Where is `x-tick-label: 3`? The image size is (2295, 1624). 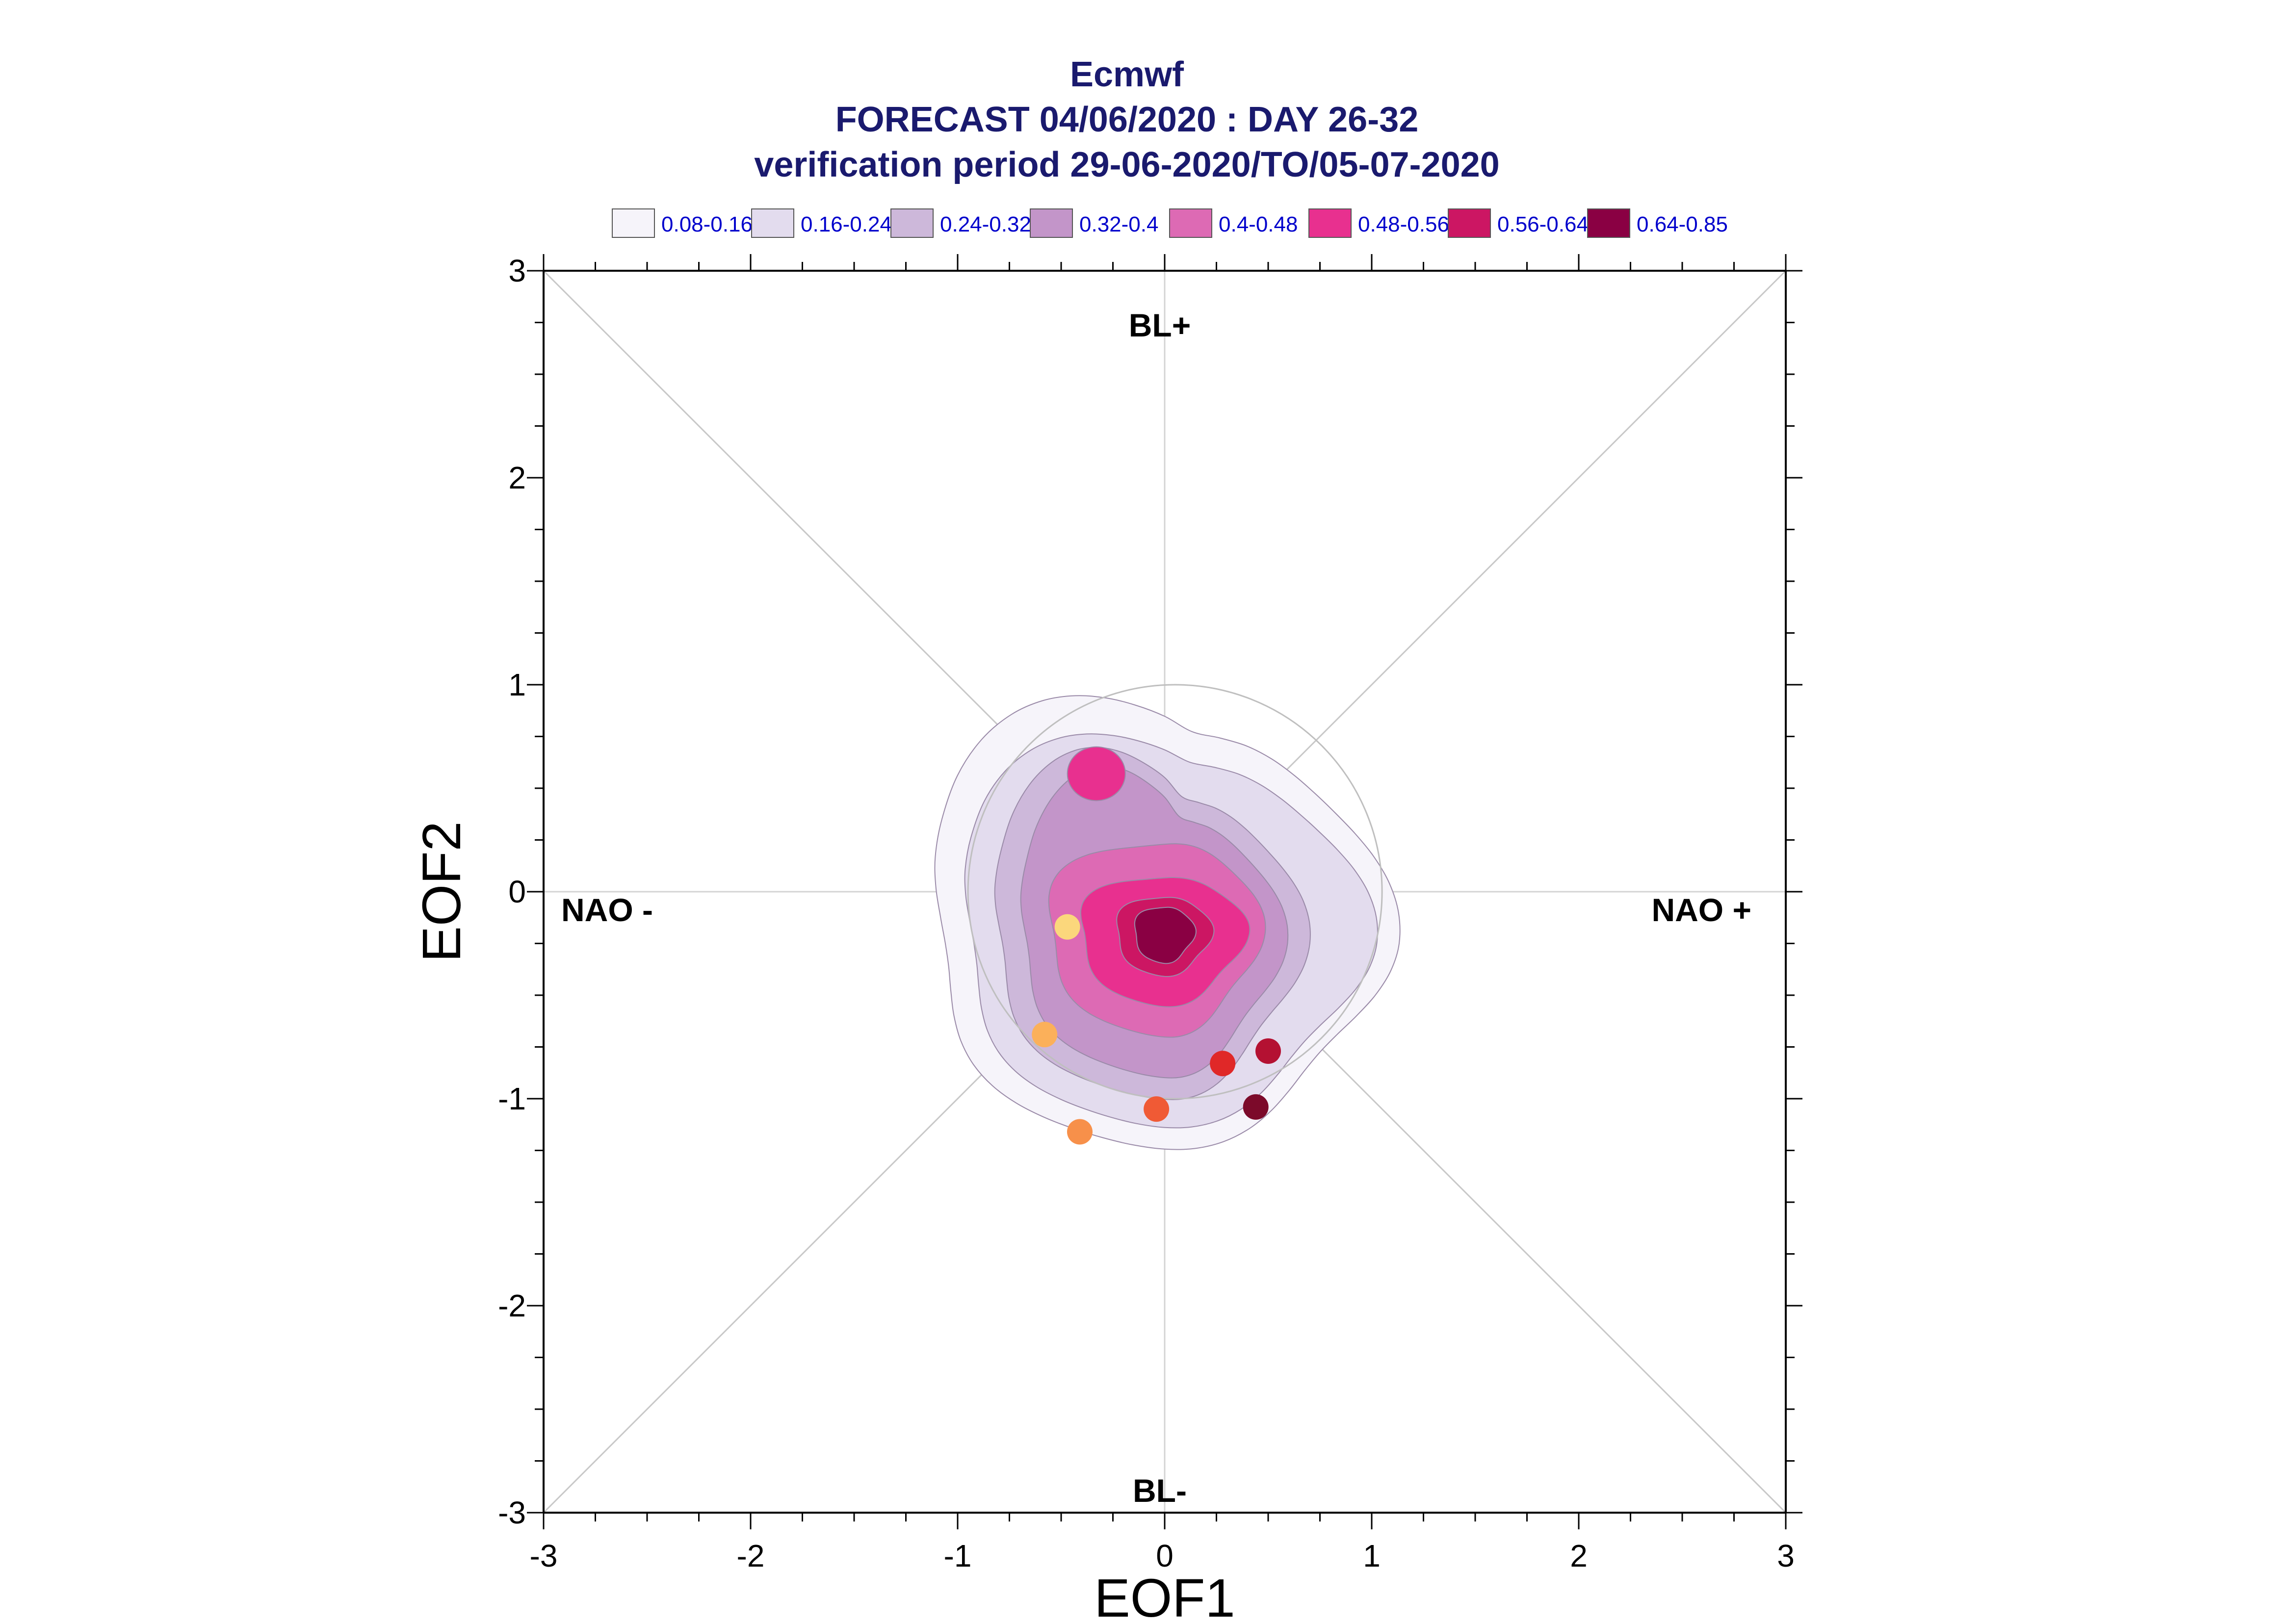 x-tick-label: 3 is located at coordinates (1786, 1555).